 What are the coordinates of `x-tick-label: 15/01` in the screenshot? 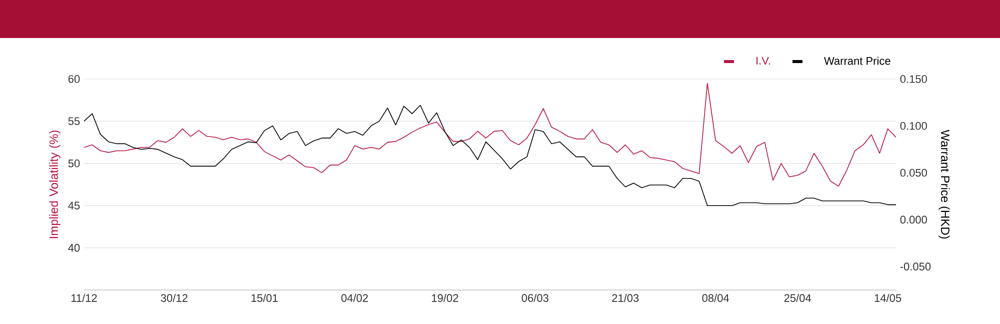 It's located at (265, 298).